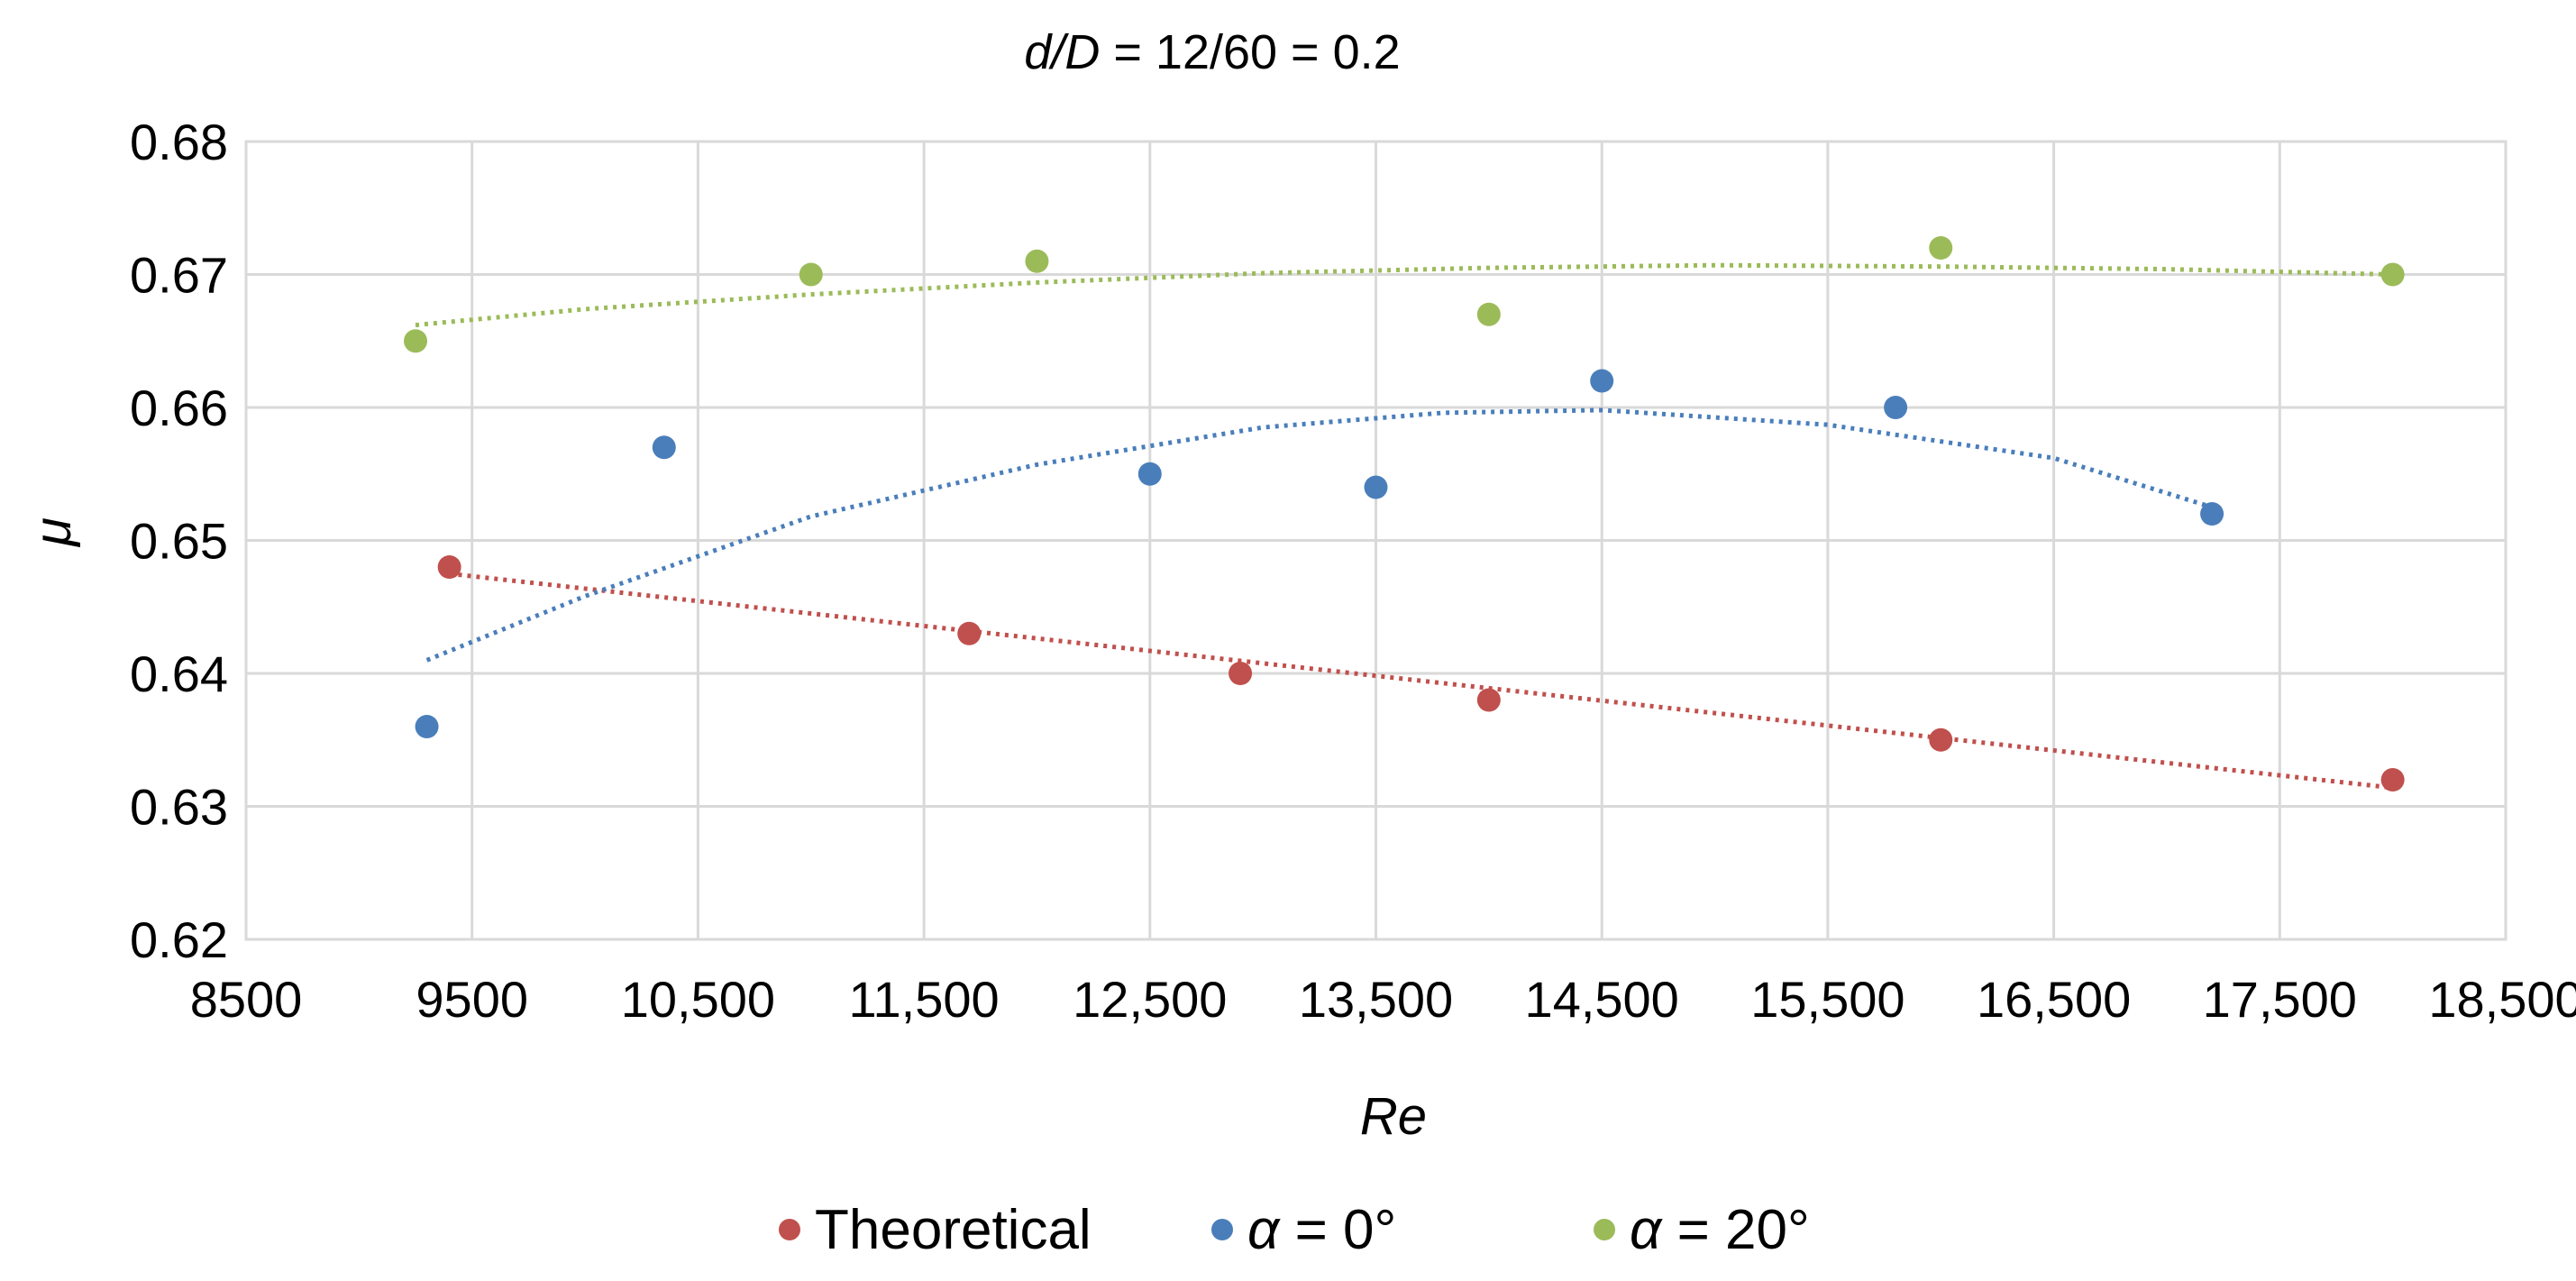 Image resolution: width=2576 pixels, height=1281 pixels. I want to click on x-tick-label: 17,500, so click(2280, 999).